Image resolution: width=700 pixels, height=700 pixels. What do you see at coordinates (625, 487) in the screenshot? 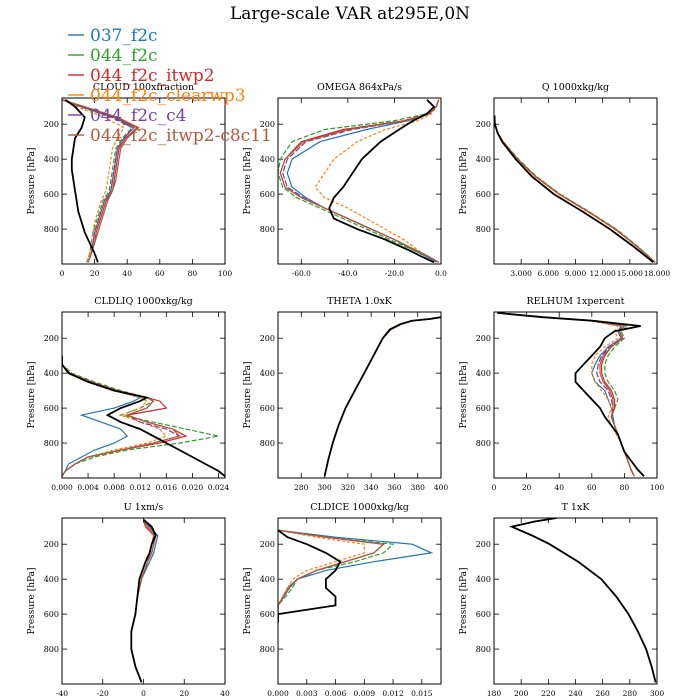
I see `x-tick-label: 80` at bounding box center [625, 487].